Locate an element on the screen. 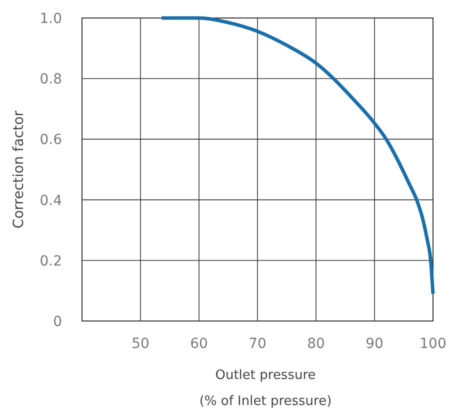  x-tick-label: 50 is located at coordinates (141, 344).